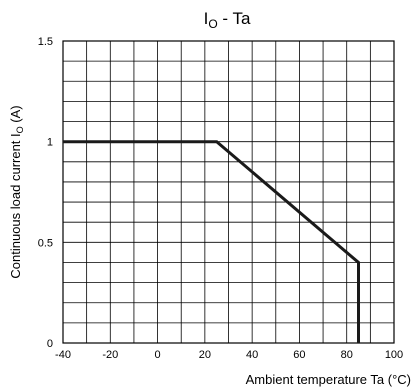 The height and width of the screenshot is (387, 413). I want to click on chart-title-main: I, so click(206, 18).